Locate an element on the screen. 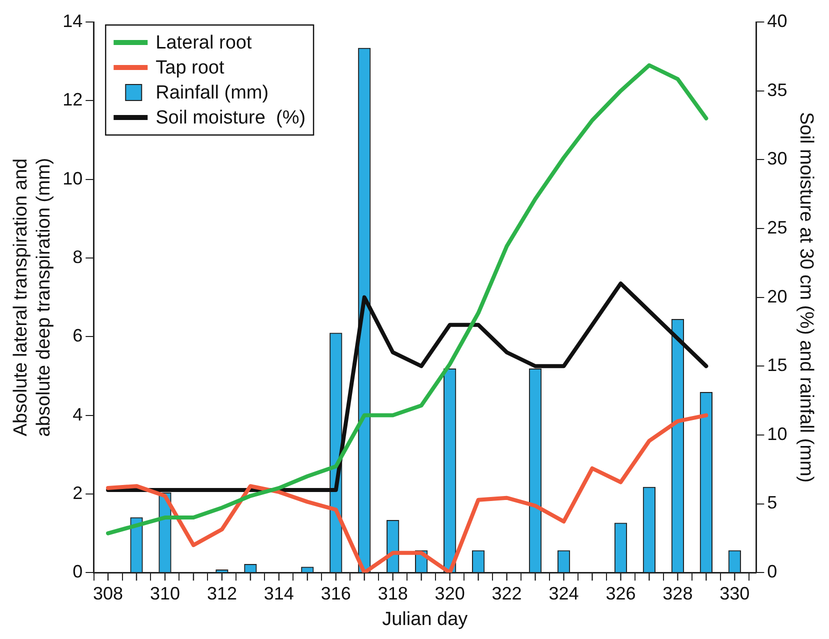 This screenshot has width=829, height=639. x-tick-label: 312 is located at coordinates (221, 593).